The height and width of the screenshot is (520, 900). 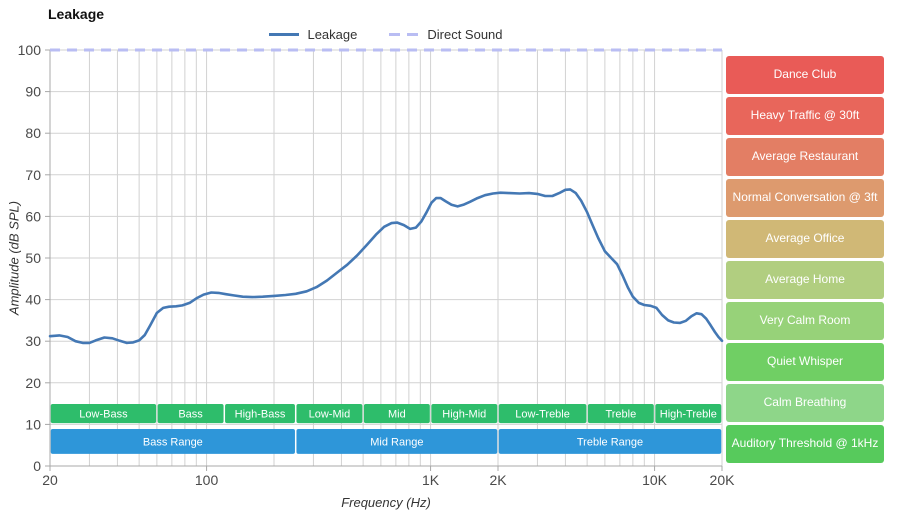 What do you see at coordinates (14, 258) in the screenshot?
I see `y-axis-title: Amplitude (dB SPL)` at bounding box center [14, 258].